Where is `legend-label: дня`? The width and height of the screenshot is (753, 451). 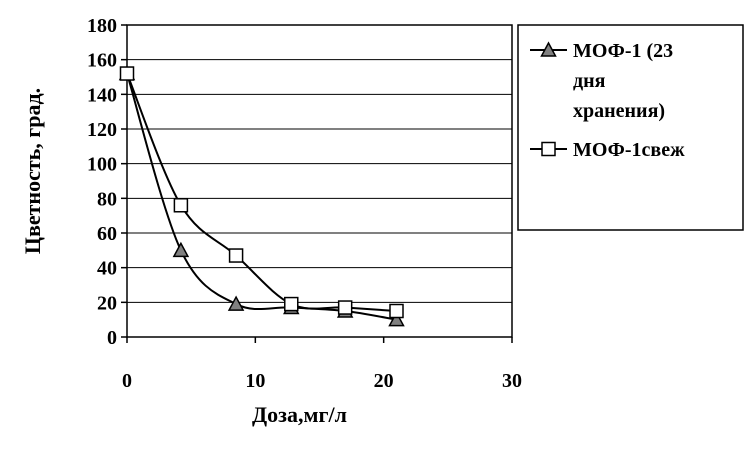 legend-label: дня is located at coordinates (589, 81).